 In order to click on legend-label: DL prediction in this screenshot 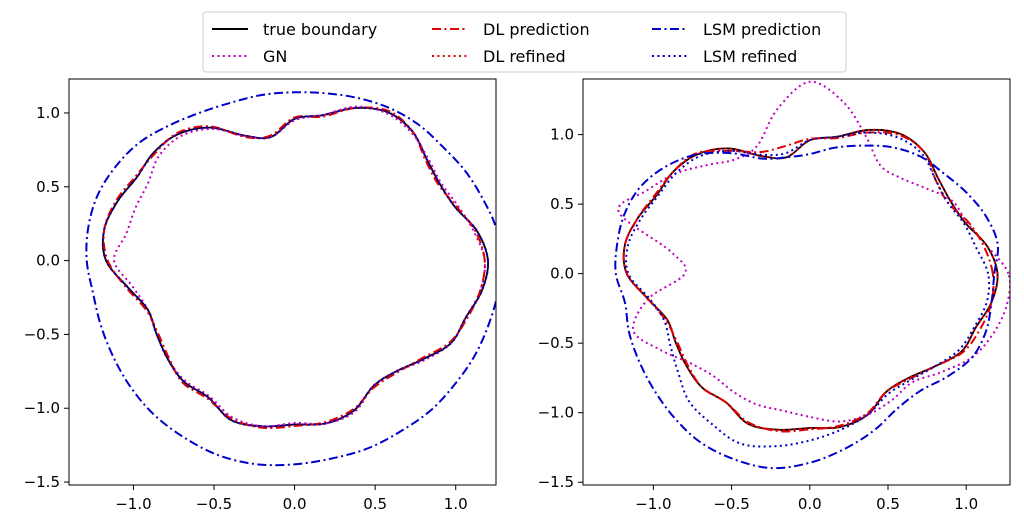, I will do `click(536, 29)`.